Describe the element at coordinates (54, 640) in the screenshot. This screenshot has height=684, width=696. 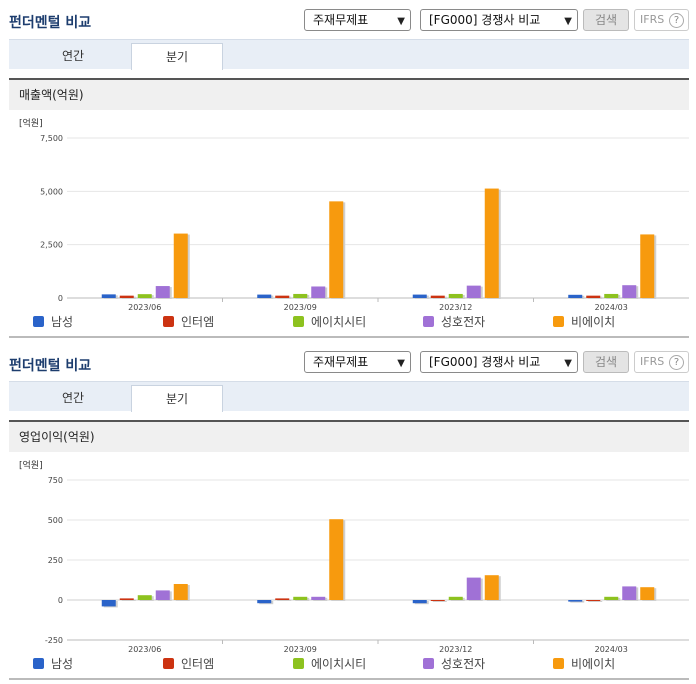
I see `y-tick-label: -250` at that location.